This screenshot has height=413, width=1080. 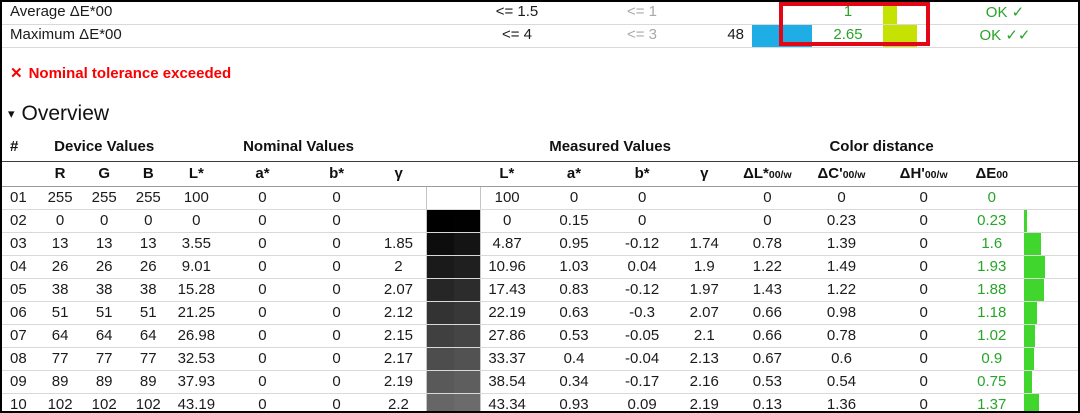 What do you see at coordinates (148, 359) in the screenshot?
I see `device-b: 77` at bounding box center [148, 359].